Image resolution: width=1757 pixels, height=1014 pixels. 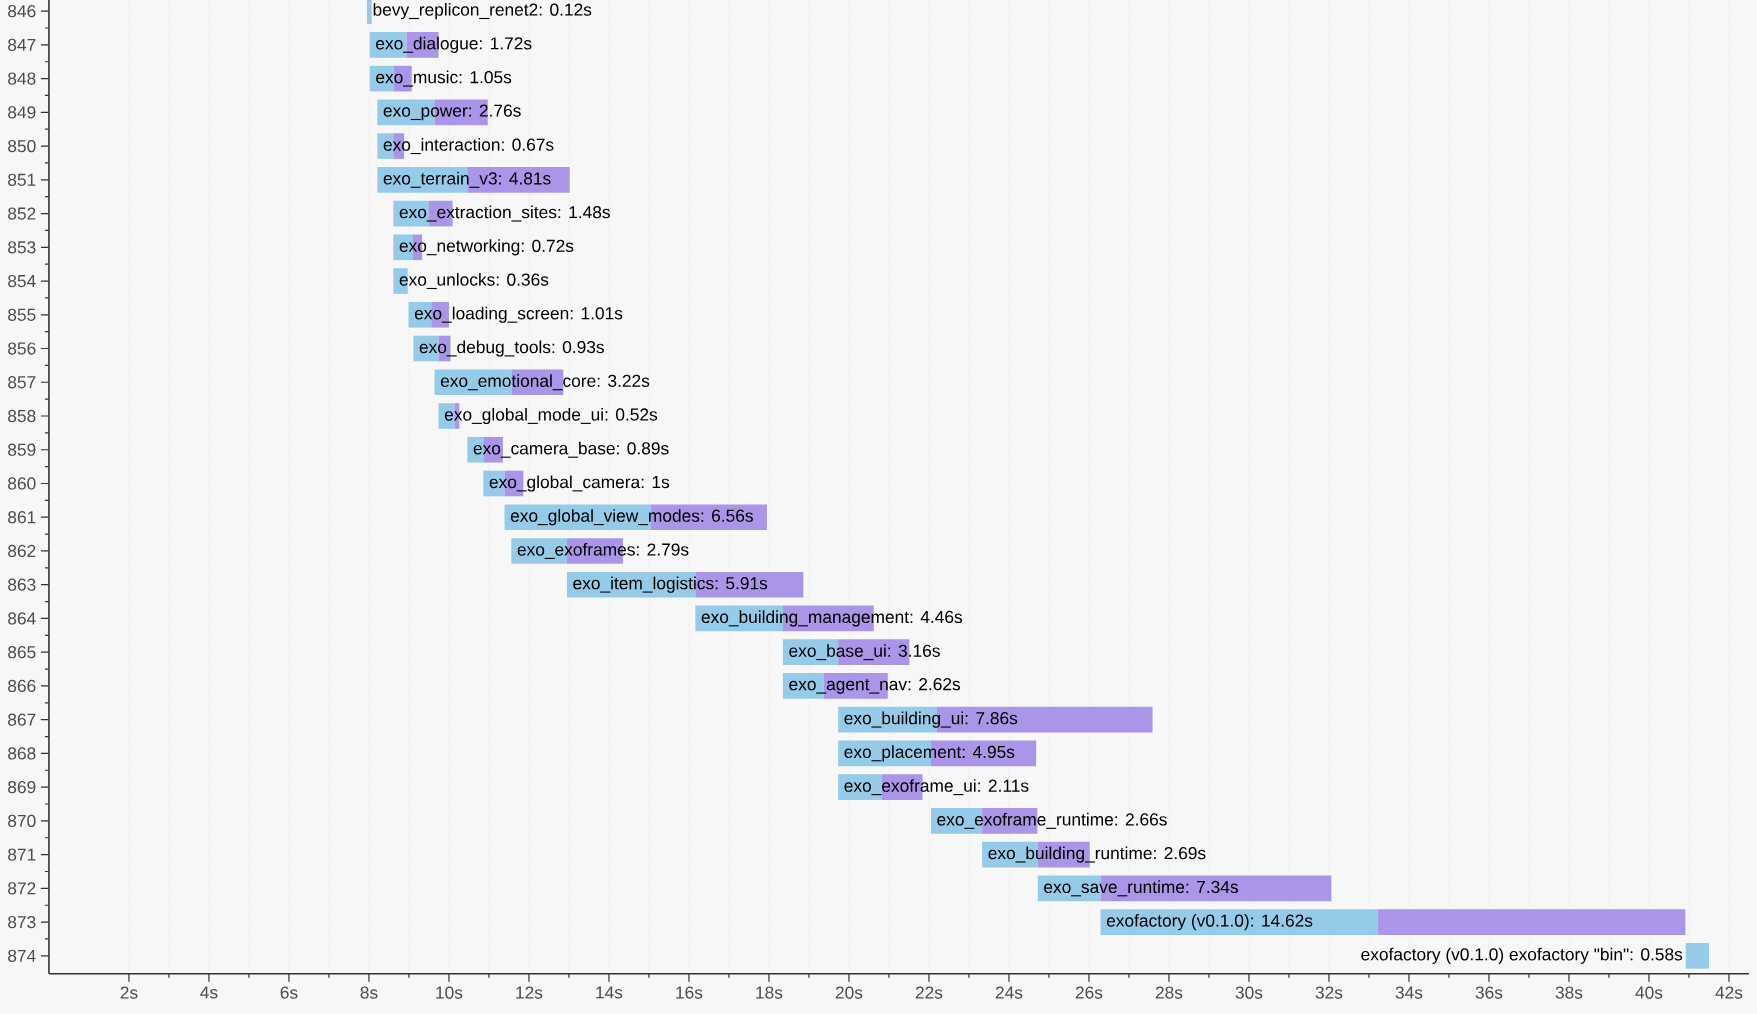 What do you see at coordinates (22, 281) in the screenshot?
I see `y-tick-label: 854` at bounding box center [22, 281].